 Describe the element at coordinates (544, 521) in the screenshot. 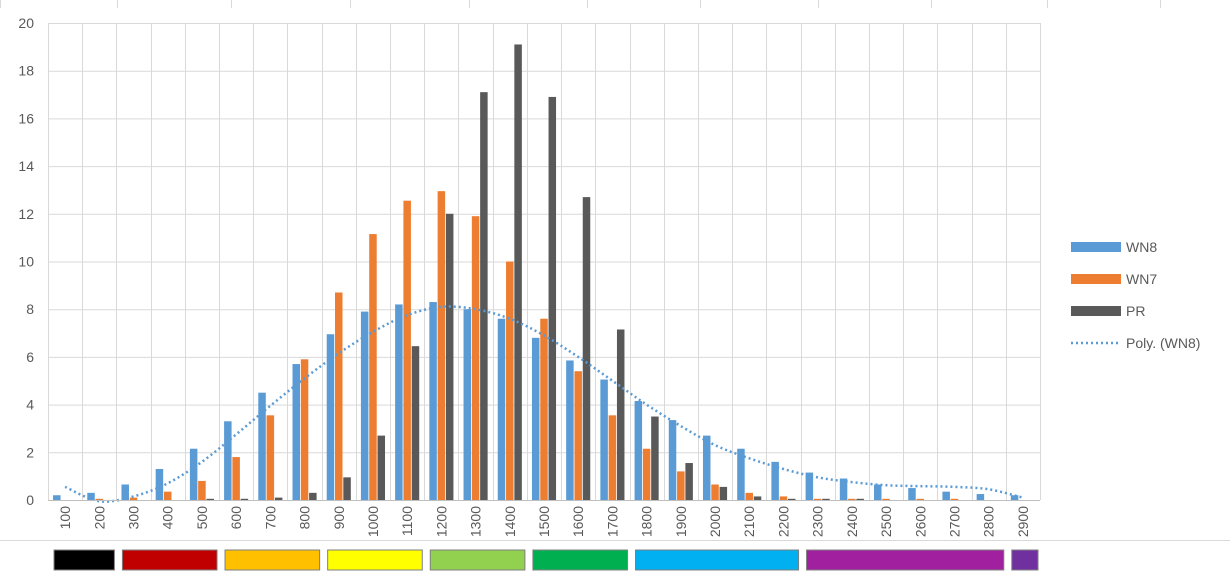

I see `x-tick-label: 1500` at that location.